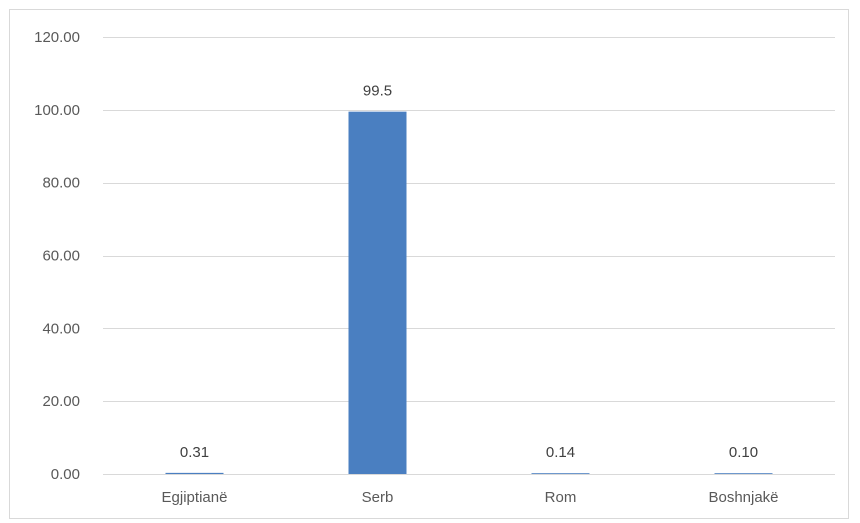 Image resolution: width=860 pixels, height=523 pixels. What do you see at coordinates (57, 110) in the screenshot?
I see `y-tick-label: 100.00` at bounding box center [57, 110].